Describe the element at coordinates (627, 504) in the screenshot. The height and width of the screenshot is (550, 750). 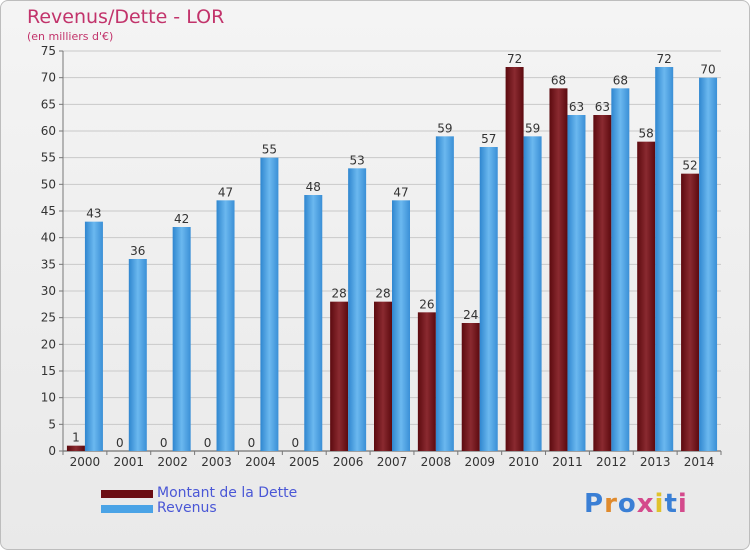
I see `logo-letter: o` at that location.